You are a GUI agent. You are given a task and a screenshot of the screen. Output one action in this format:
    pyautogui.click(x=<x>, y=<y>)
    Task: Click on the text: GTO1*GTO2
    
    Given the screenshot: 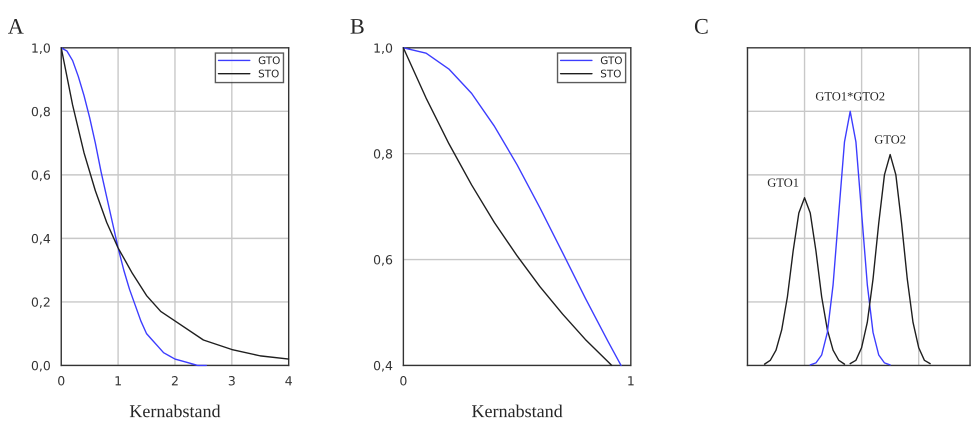 What is the action you would take?
    pyautogui.click(x=850, y=96)
    